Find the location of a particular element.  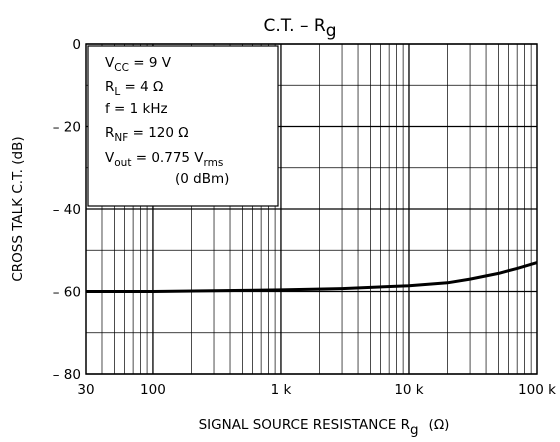

x-tick-label: 30 is located at coordinates (85, 390).